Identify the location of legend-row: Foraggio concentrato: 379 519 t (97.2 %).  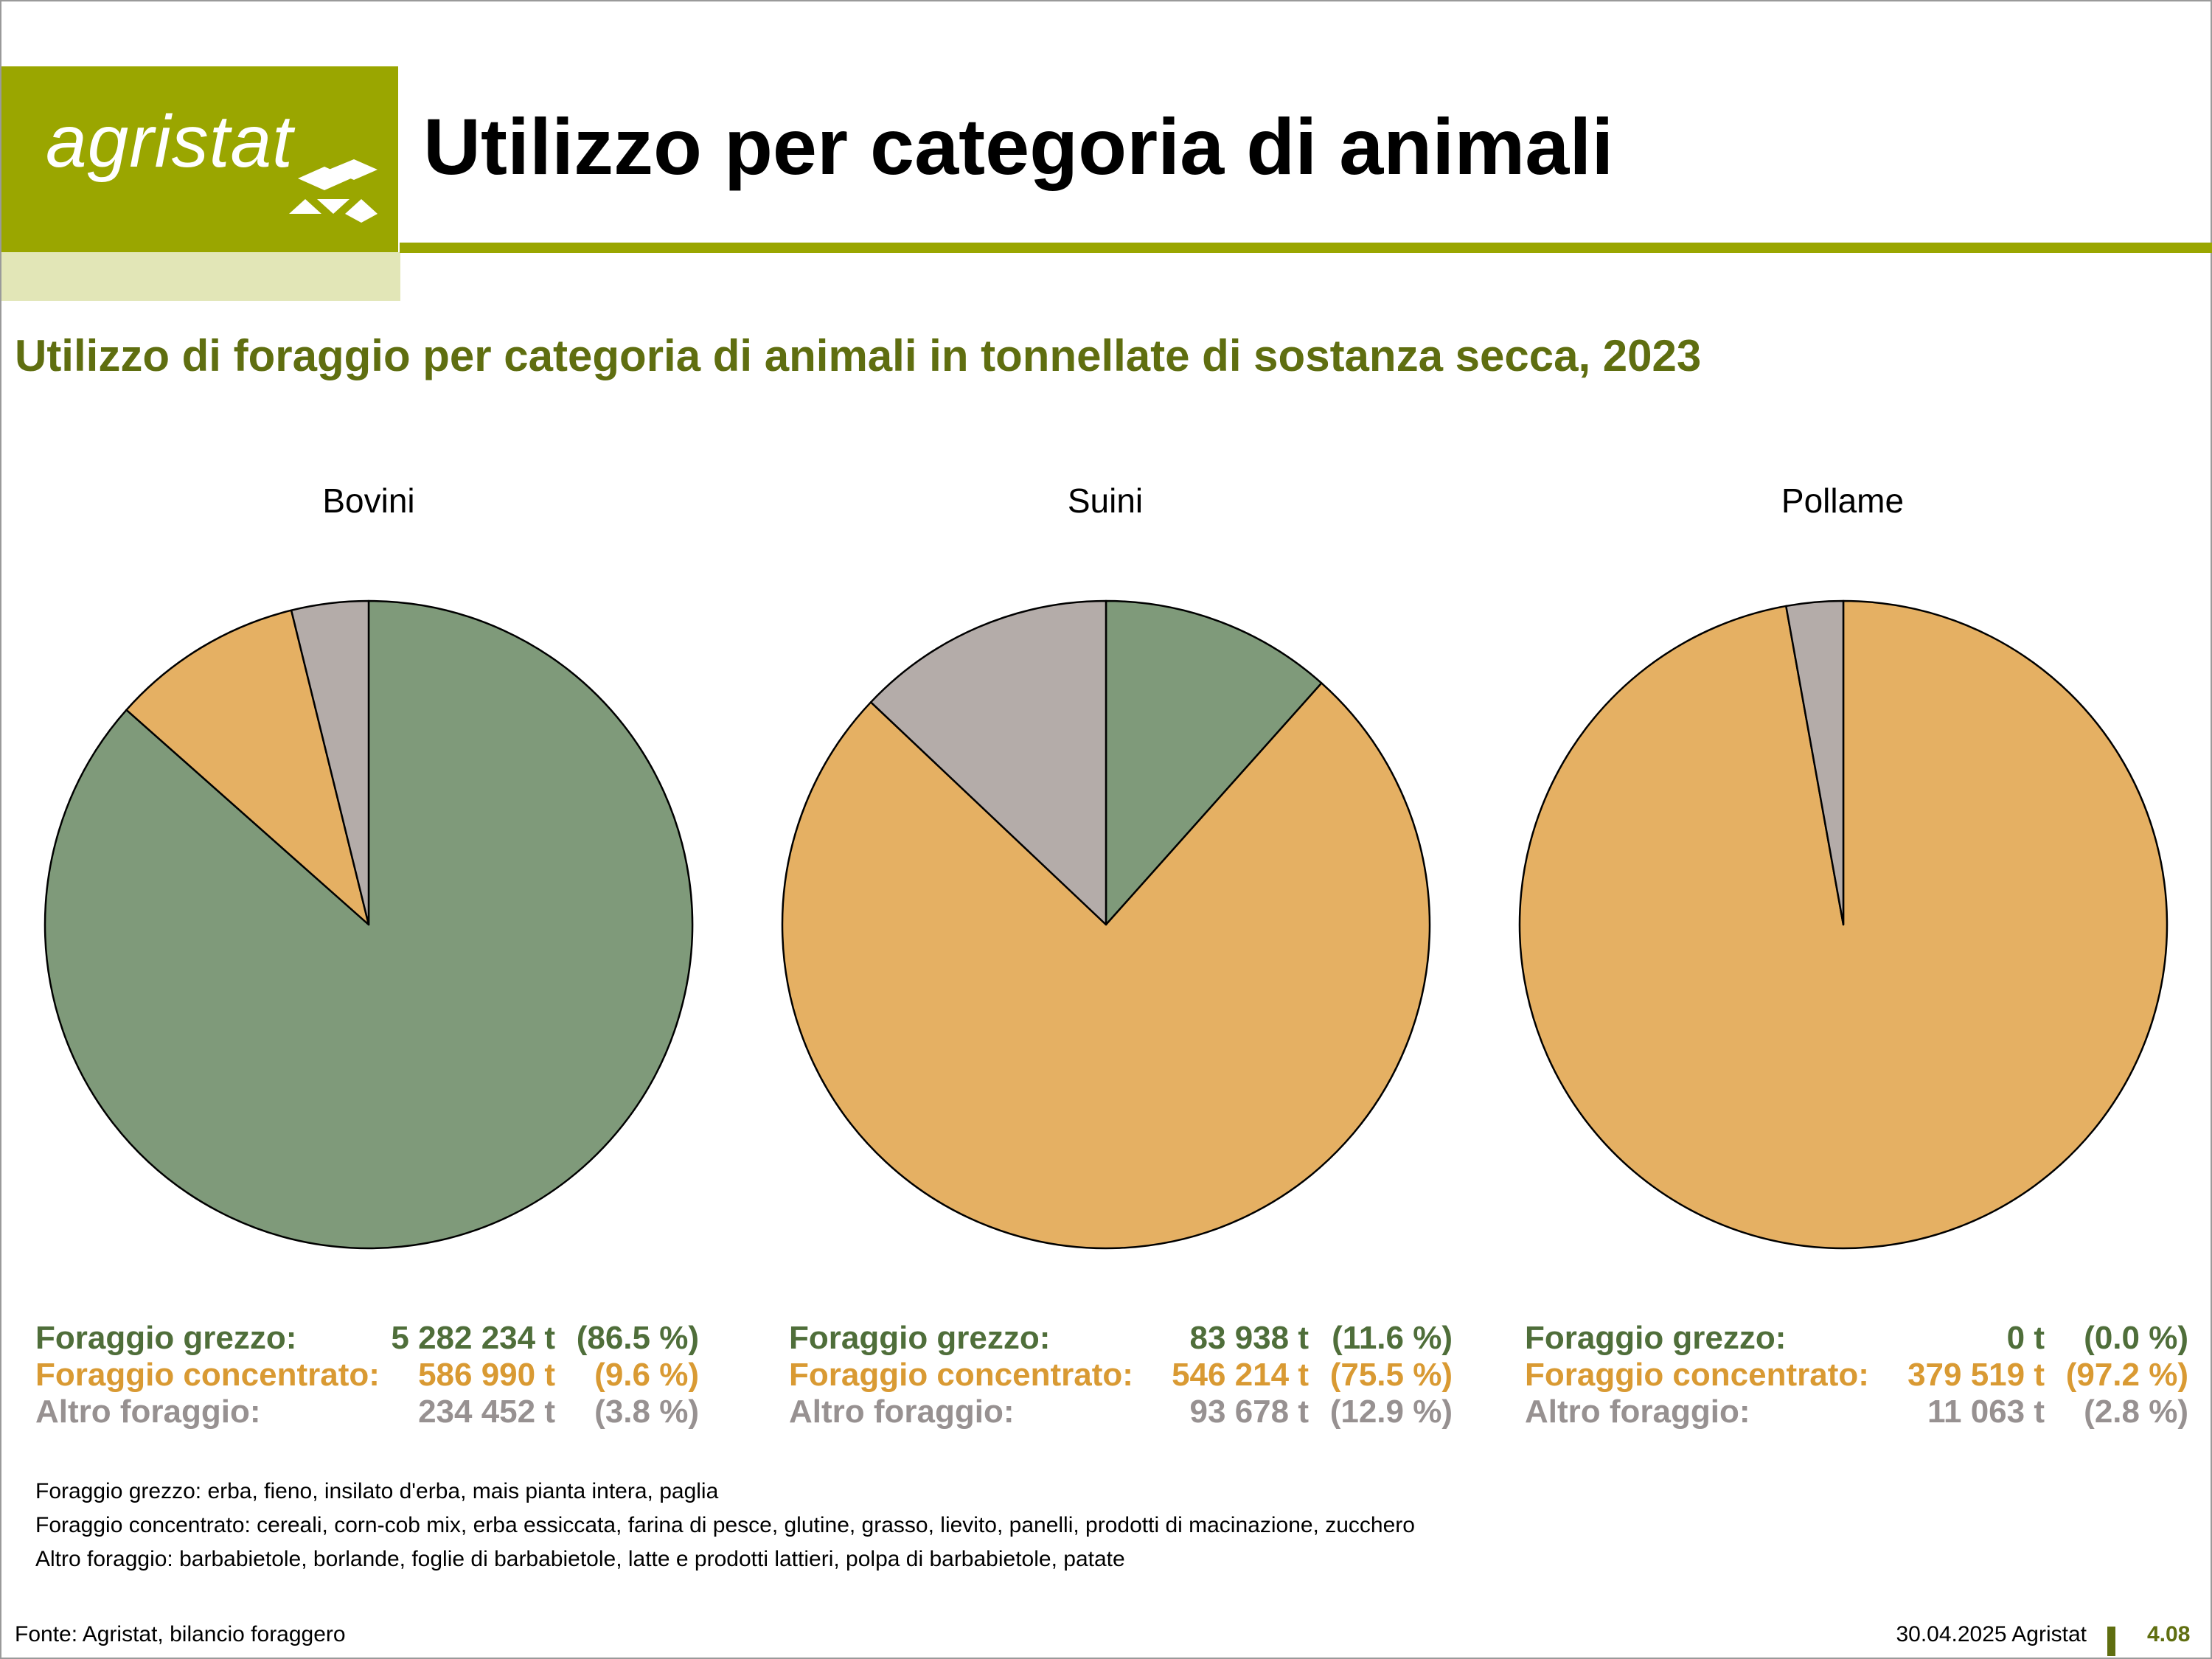
(1856, 1375).